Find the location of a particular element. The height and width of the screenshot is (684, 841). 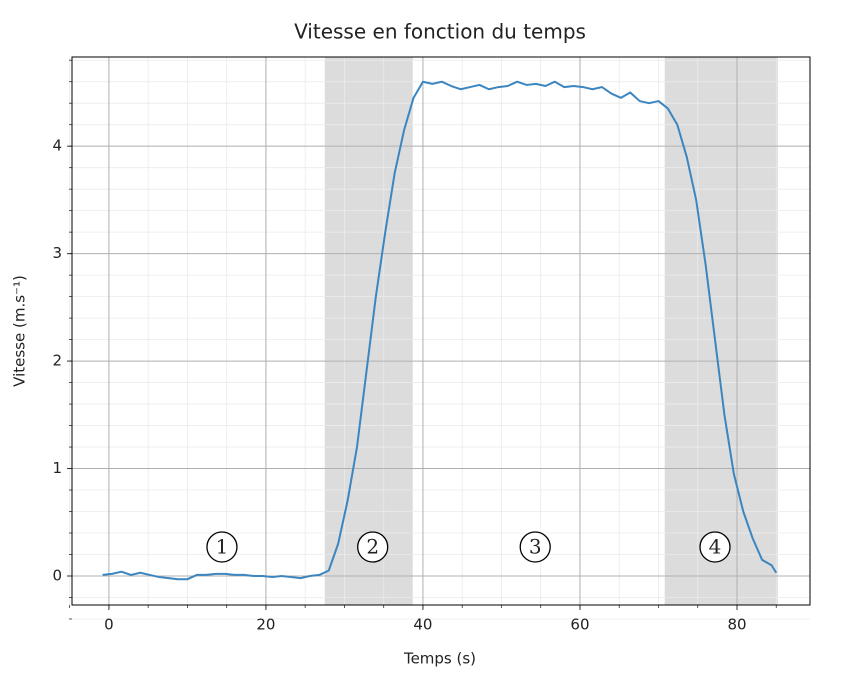

x-axis-label: Temps (s) is located at coordinates (439, 659).